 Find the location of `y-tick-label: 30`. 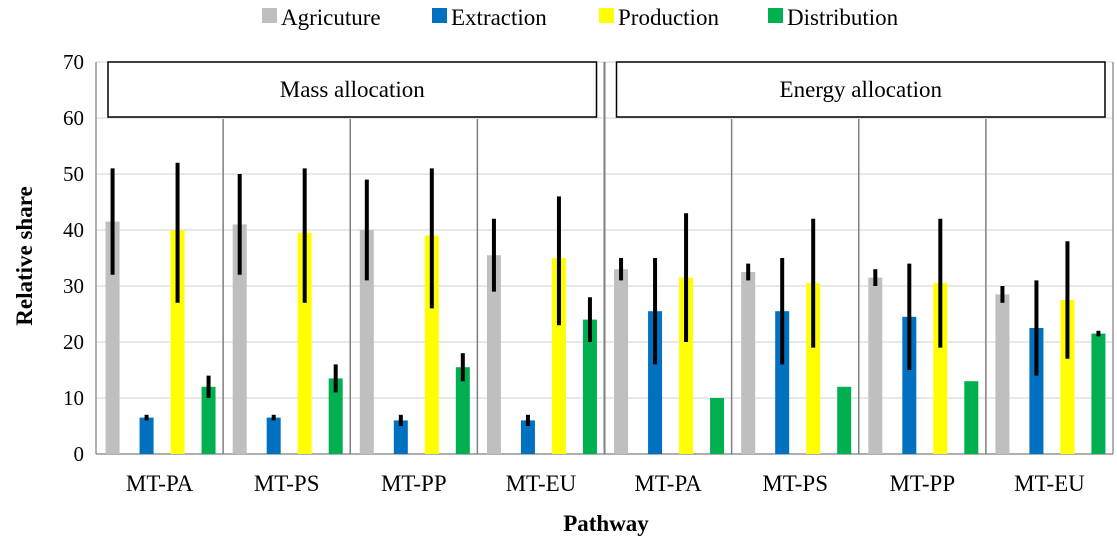

y-tick-label: 30 is located at coordinates (73, 286).